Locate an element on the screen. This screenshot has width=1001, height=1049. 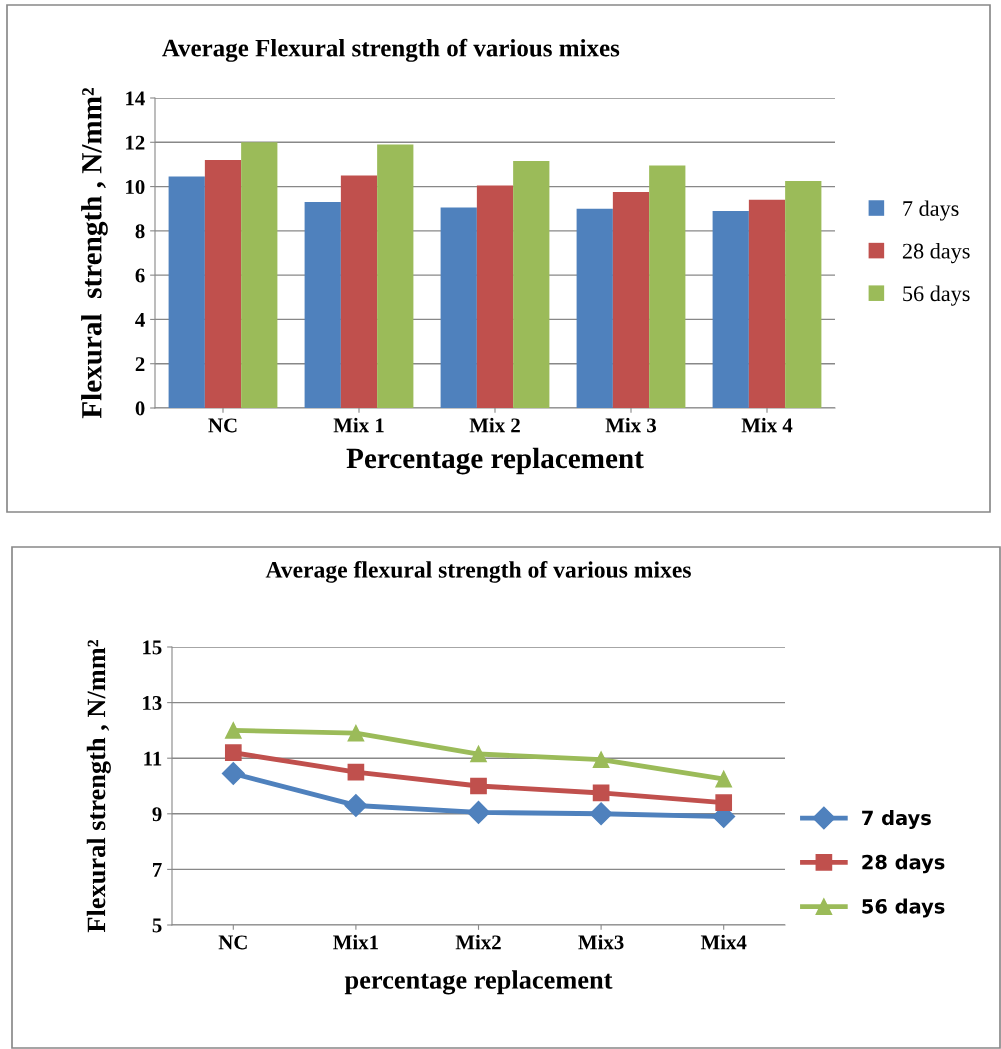
y-tick-label: 15 is located at coordinates (152, 647).